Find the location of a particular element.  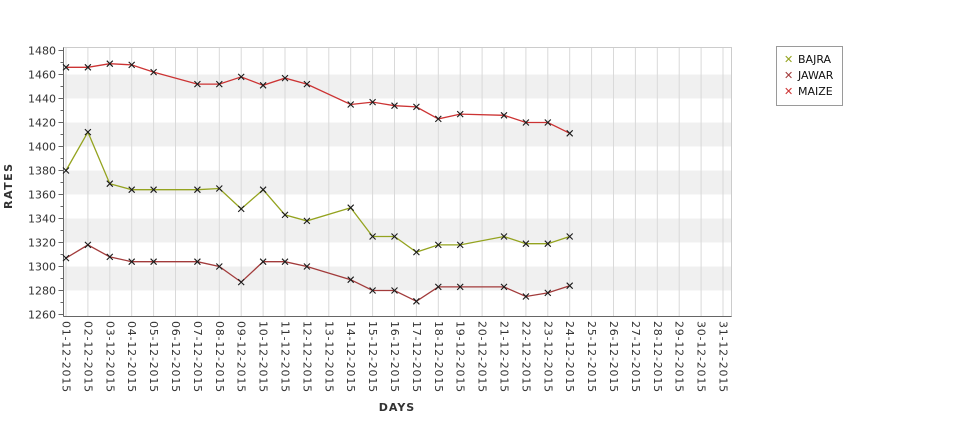

x-tick-label: 22-12-2015 is located at coordinates (525, 357).